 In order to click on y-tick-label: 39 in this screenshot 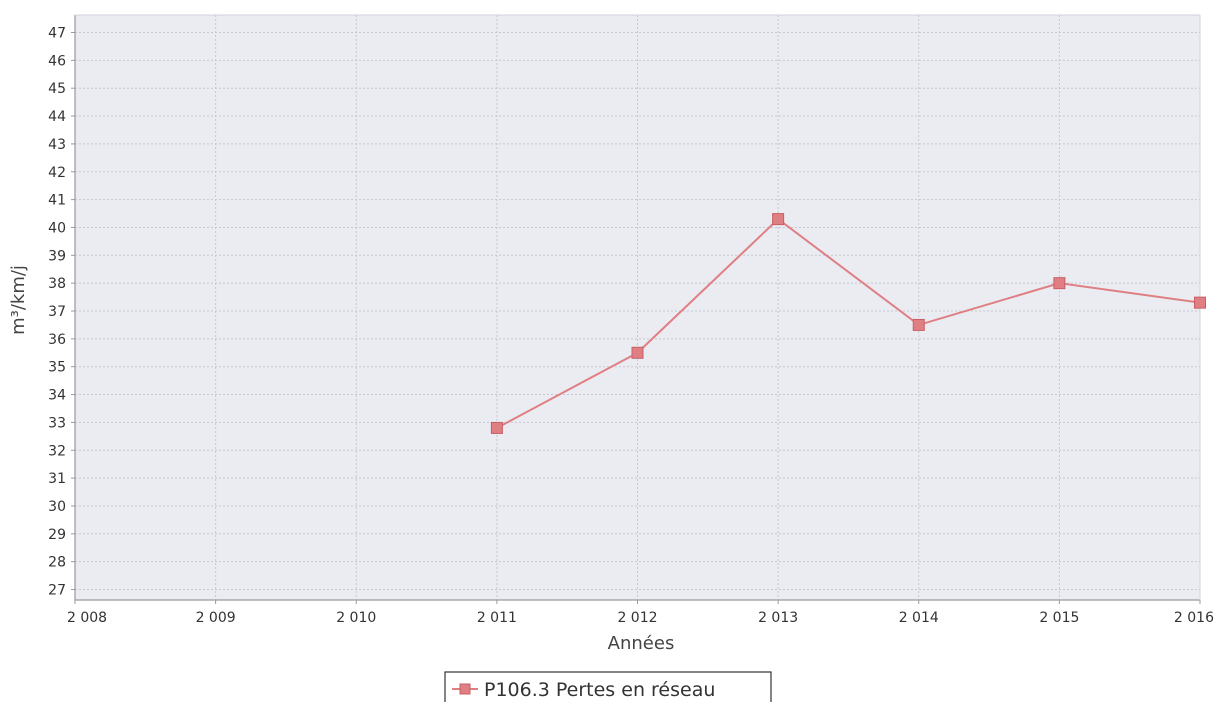, I will do `click(57, 256)`.